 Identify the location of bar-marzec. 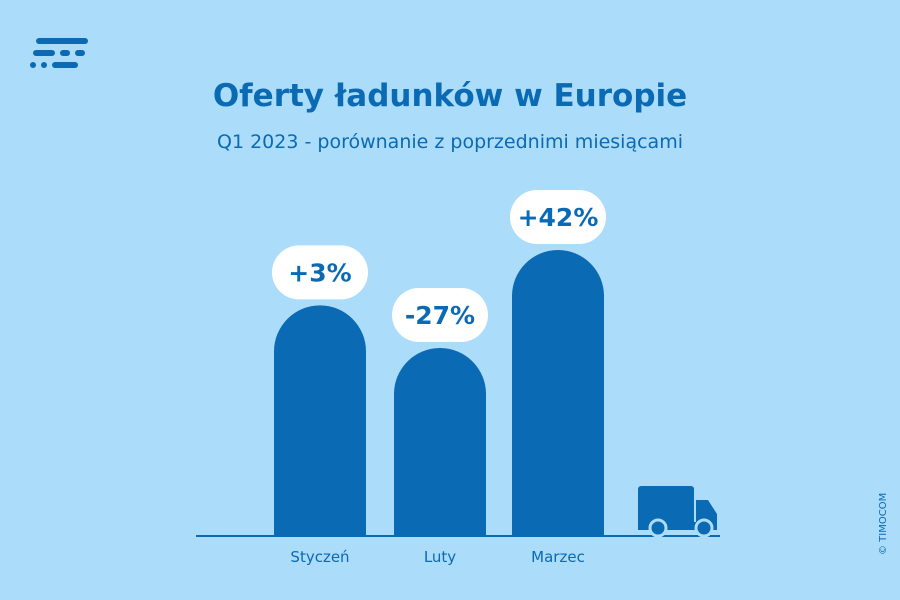
(558, 392).